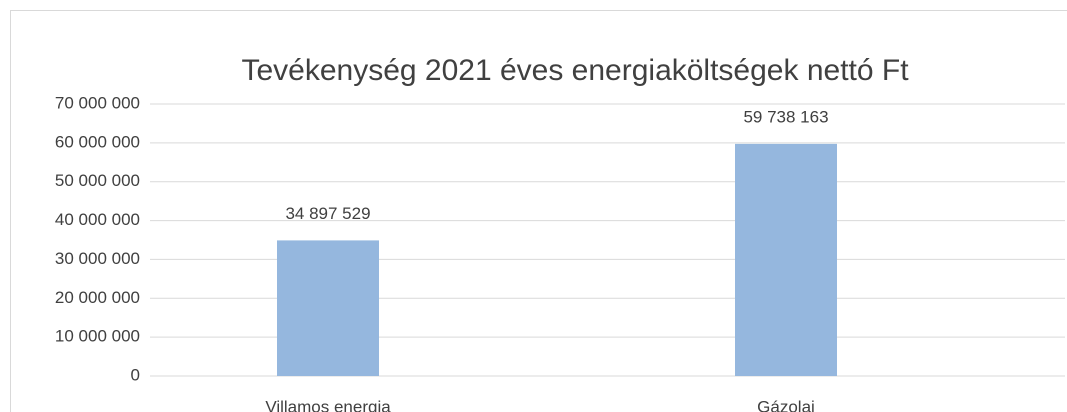  I want to click on y-tick-label: 10 000 000, so click(97, 336).